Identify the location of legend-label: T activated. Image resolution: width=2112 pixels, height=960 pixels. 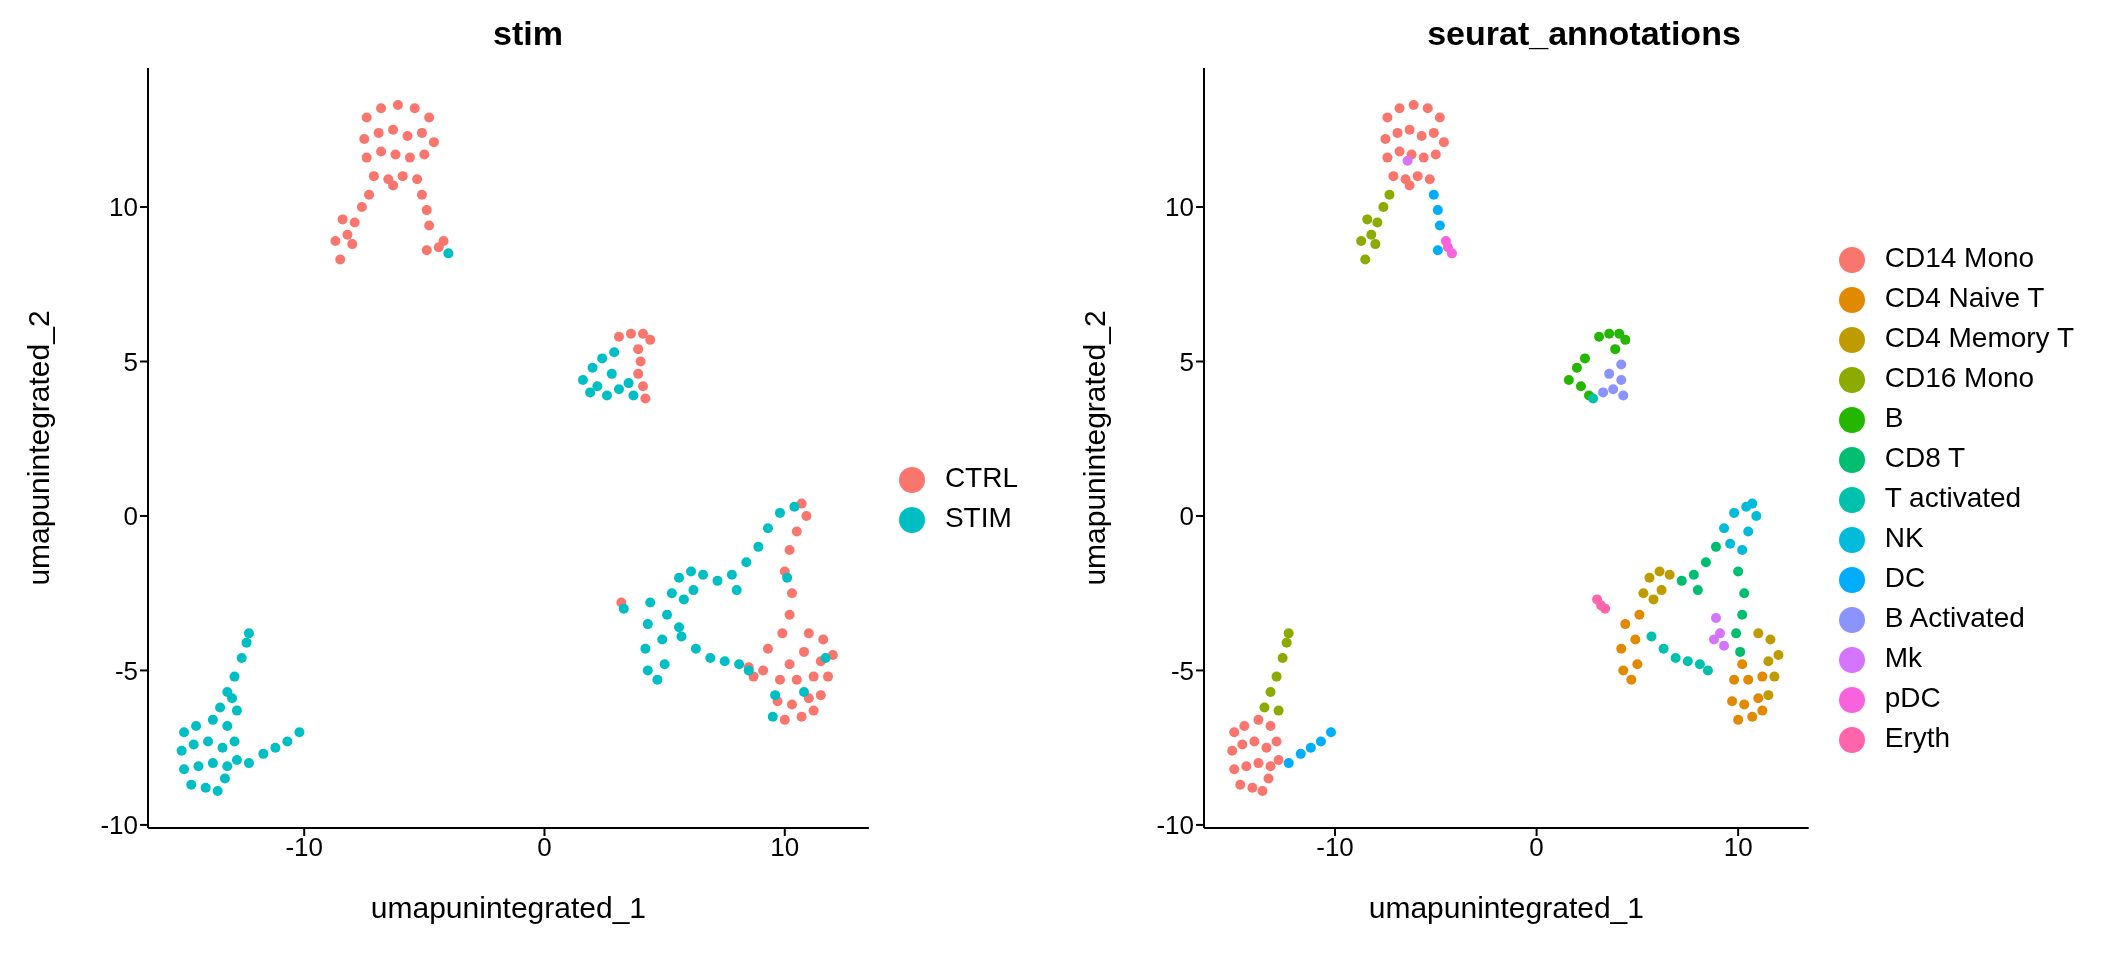
(1953, 497).